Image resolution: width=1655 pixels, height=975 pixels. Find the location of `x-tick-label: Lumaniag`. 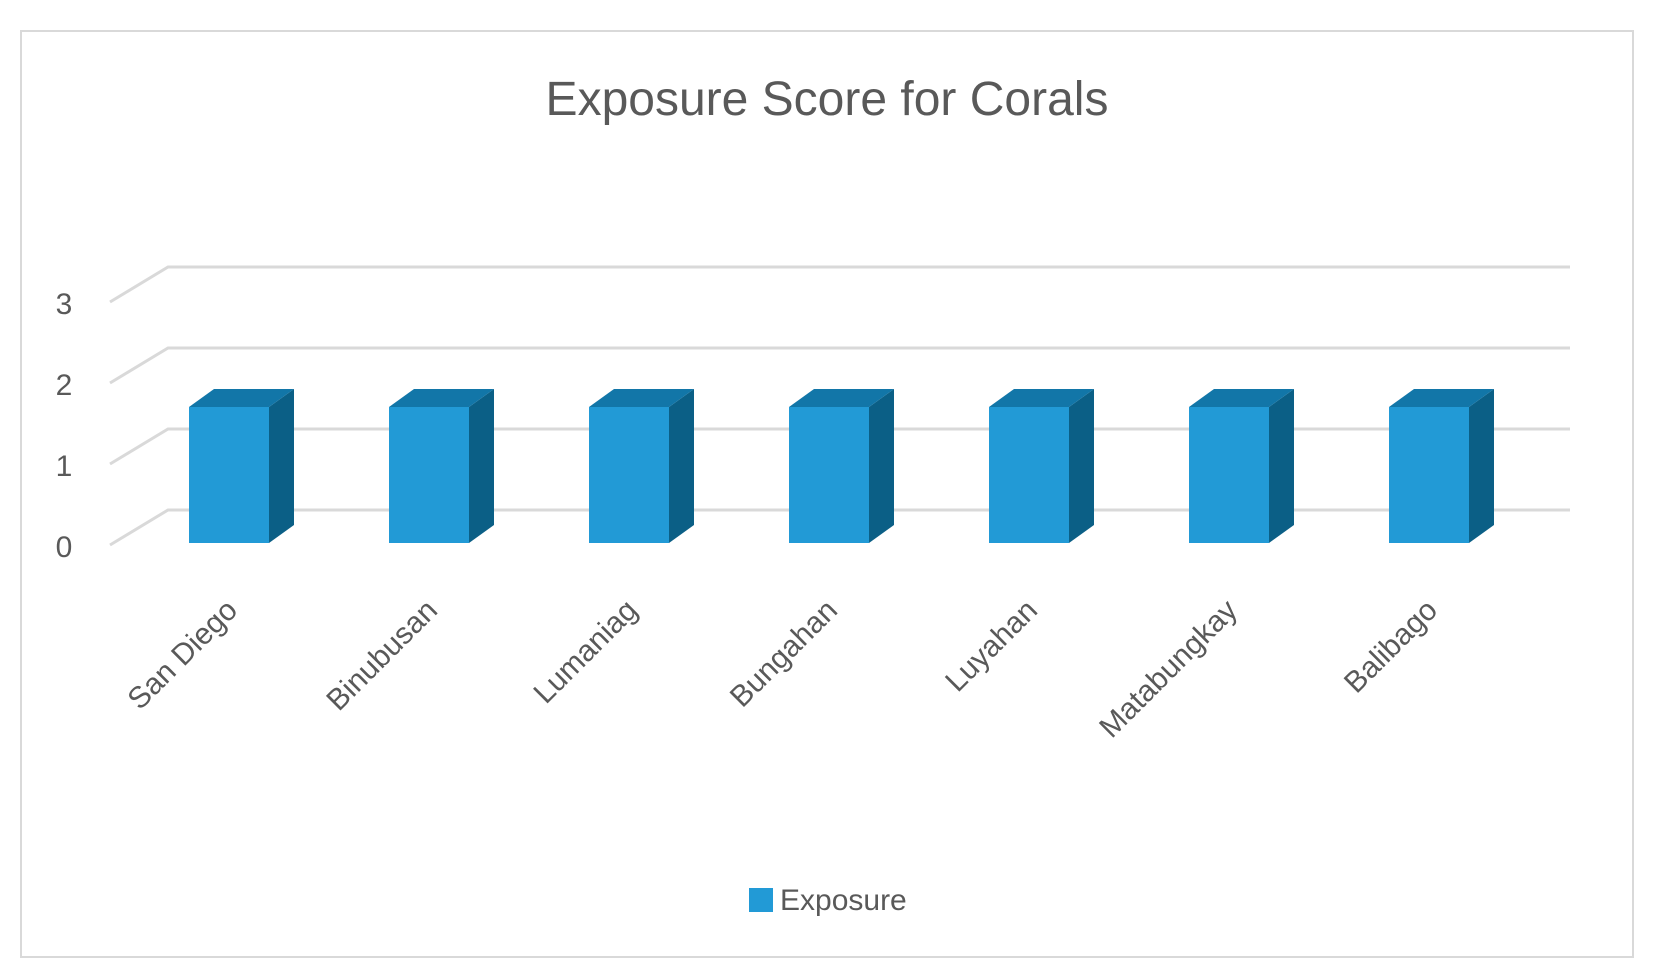

x-tick-label: Lumaniag is located at coordinates (585, 652).